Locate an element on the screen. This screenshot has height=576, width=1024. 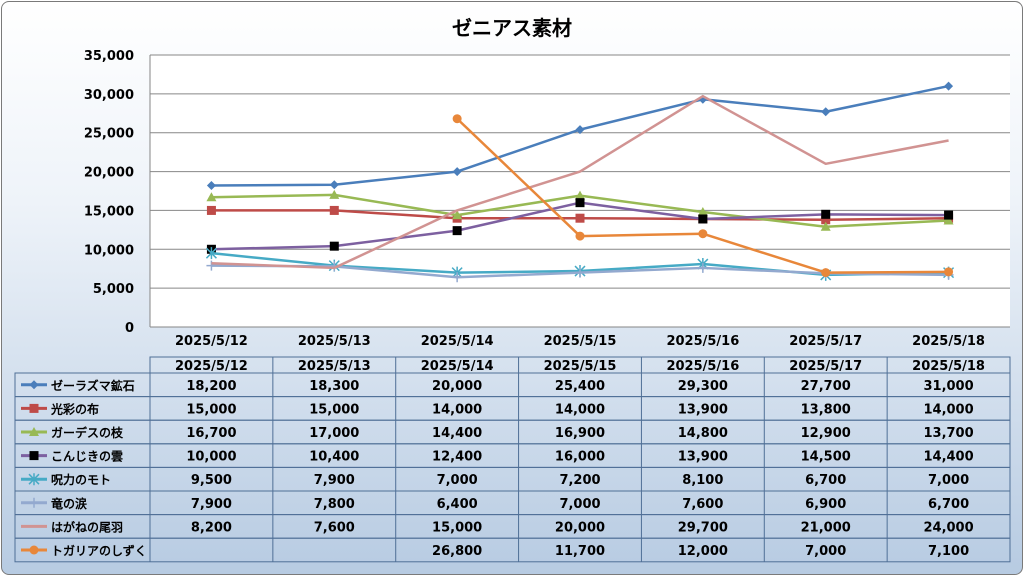
table-value-cell: 12,000 is located at coordinates (703, 551).